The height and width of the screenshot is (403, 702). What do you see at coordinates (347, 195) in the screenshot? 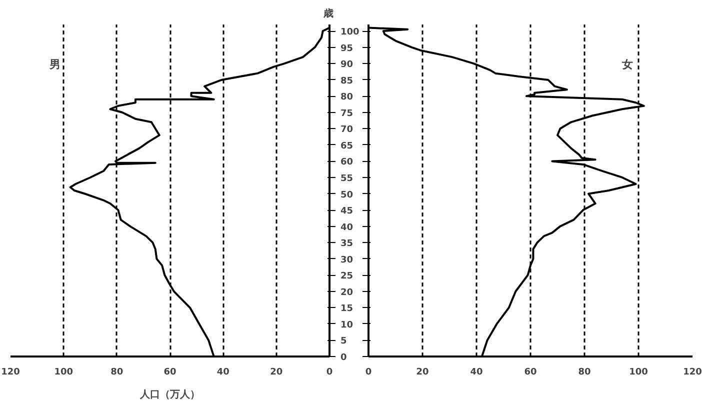
I see `y-tick-label: 50` at bounding box center [347, 195].